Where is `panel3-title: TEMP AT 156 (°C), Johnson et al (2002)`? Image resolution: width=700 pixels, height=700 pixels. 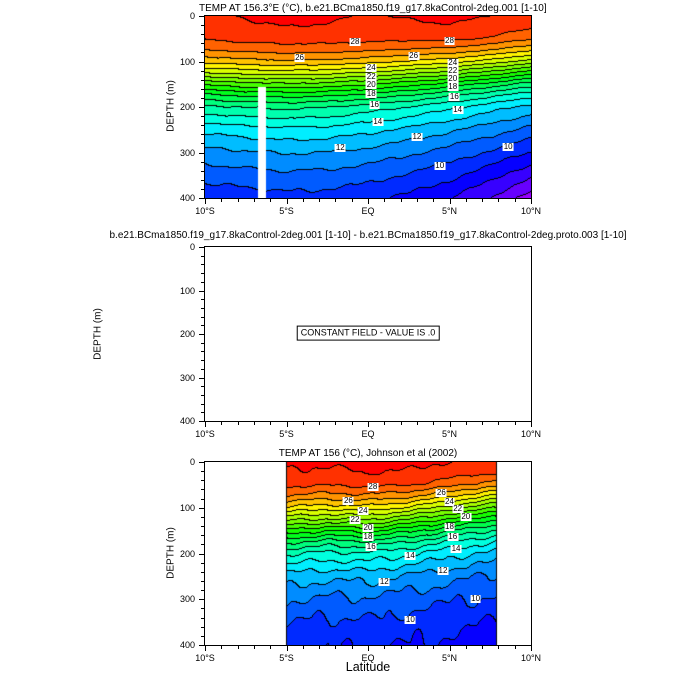
panel3-title: TEMP AT 156 (°C), Johnson et al (2002) is located at coordinates (368, 453).